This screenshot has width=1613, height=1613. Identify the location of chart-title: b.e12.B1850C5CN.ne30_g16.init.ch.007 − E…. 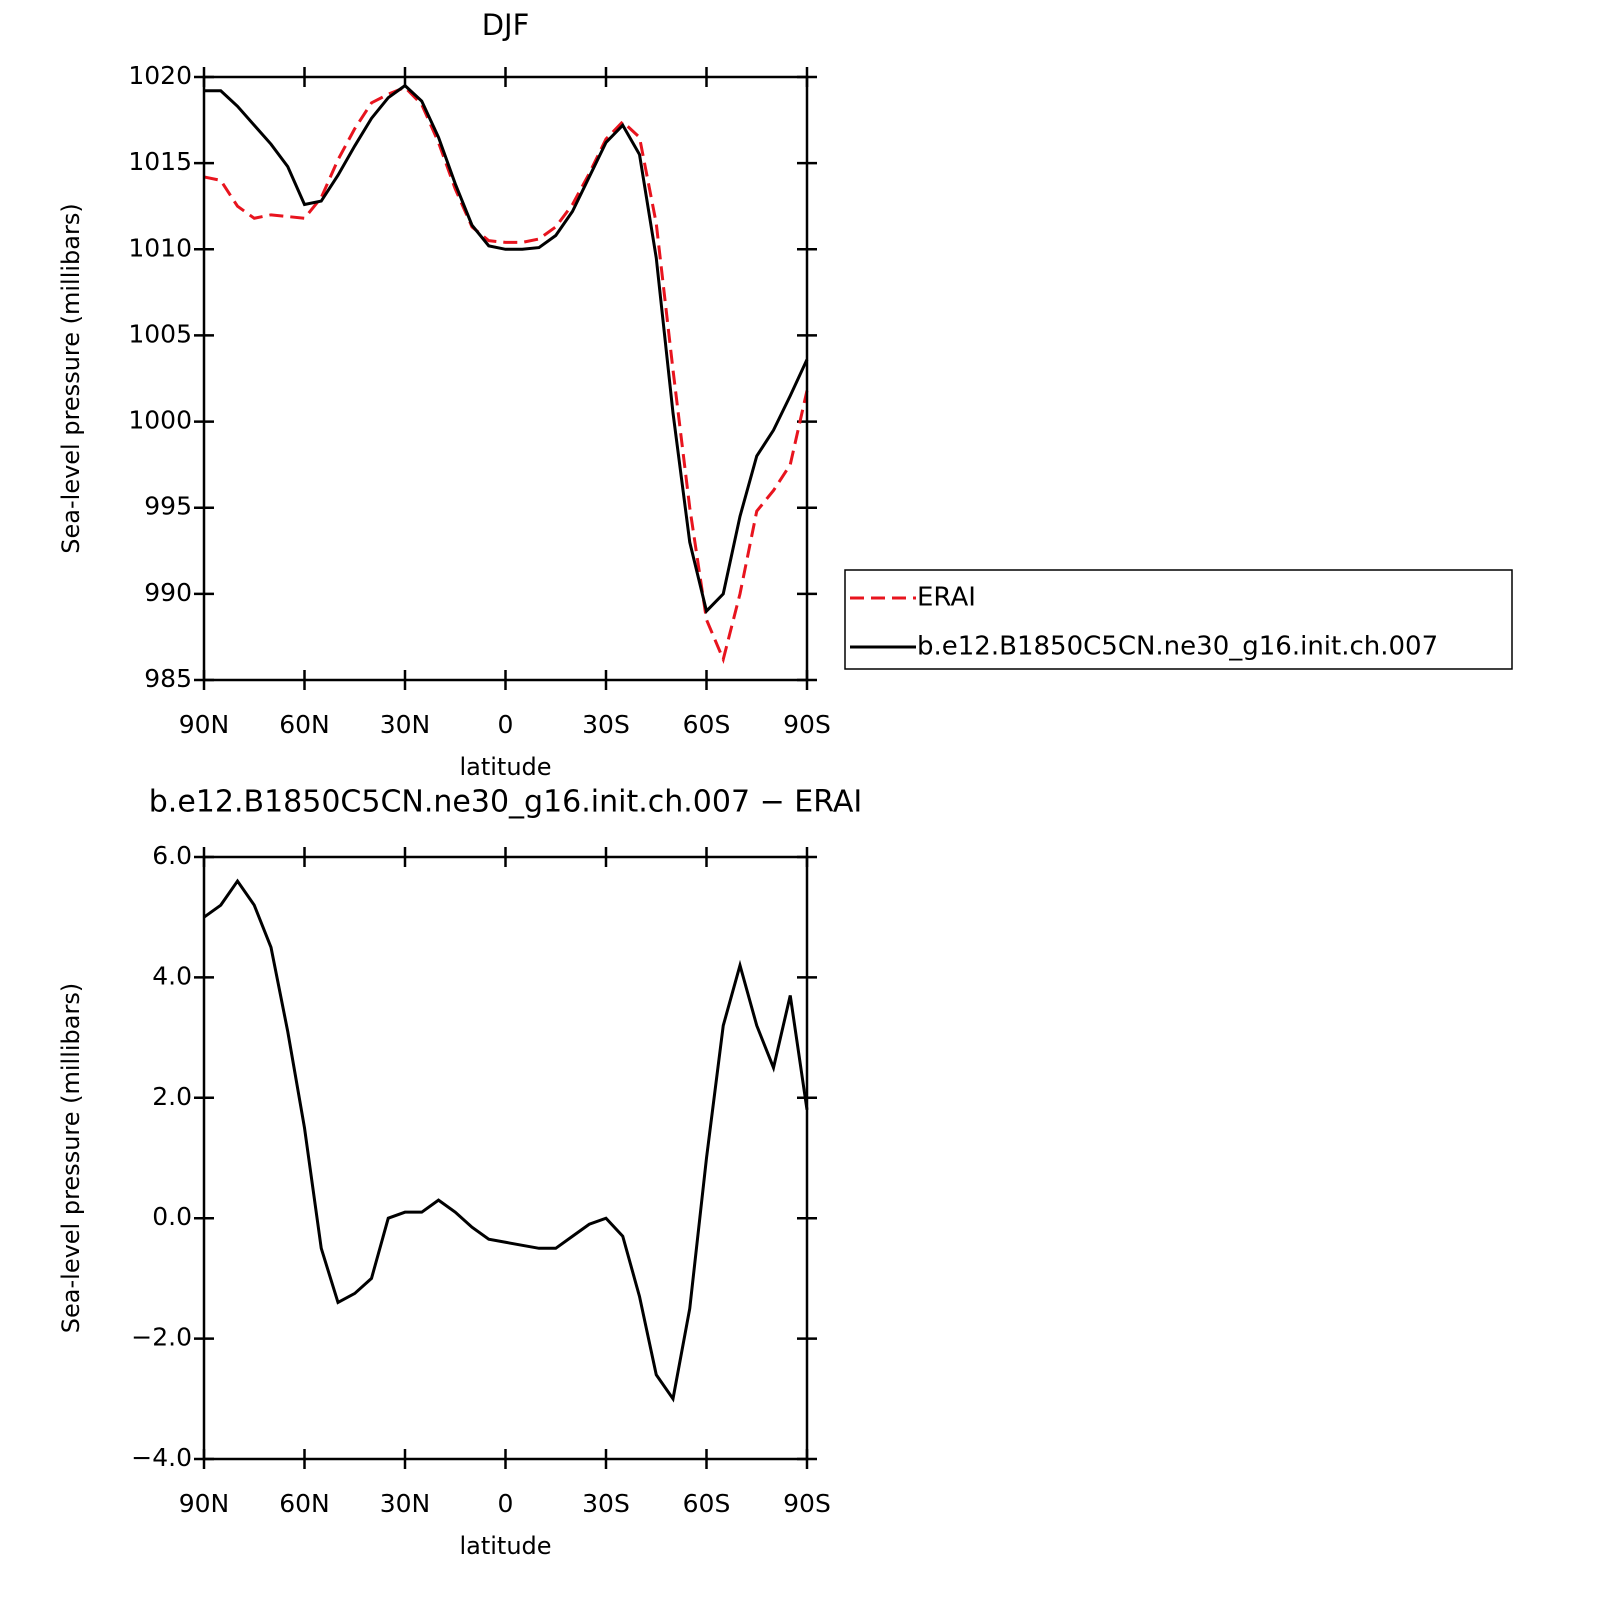
(505, 802).